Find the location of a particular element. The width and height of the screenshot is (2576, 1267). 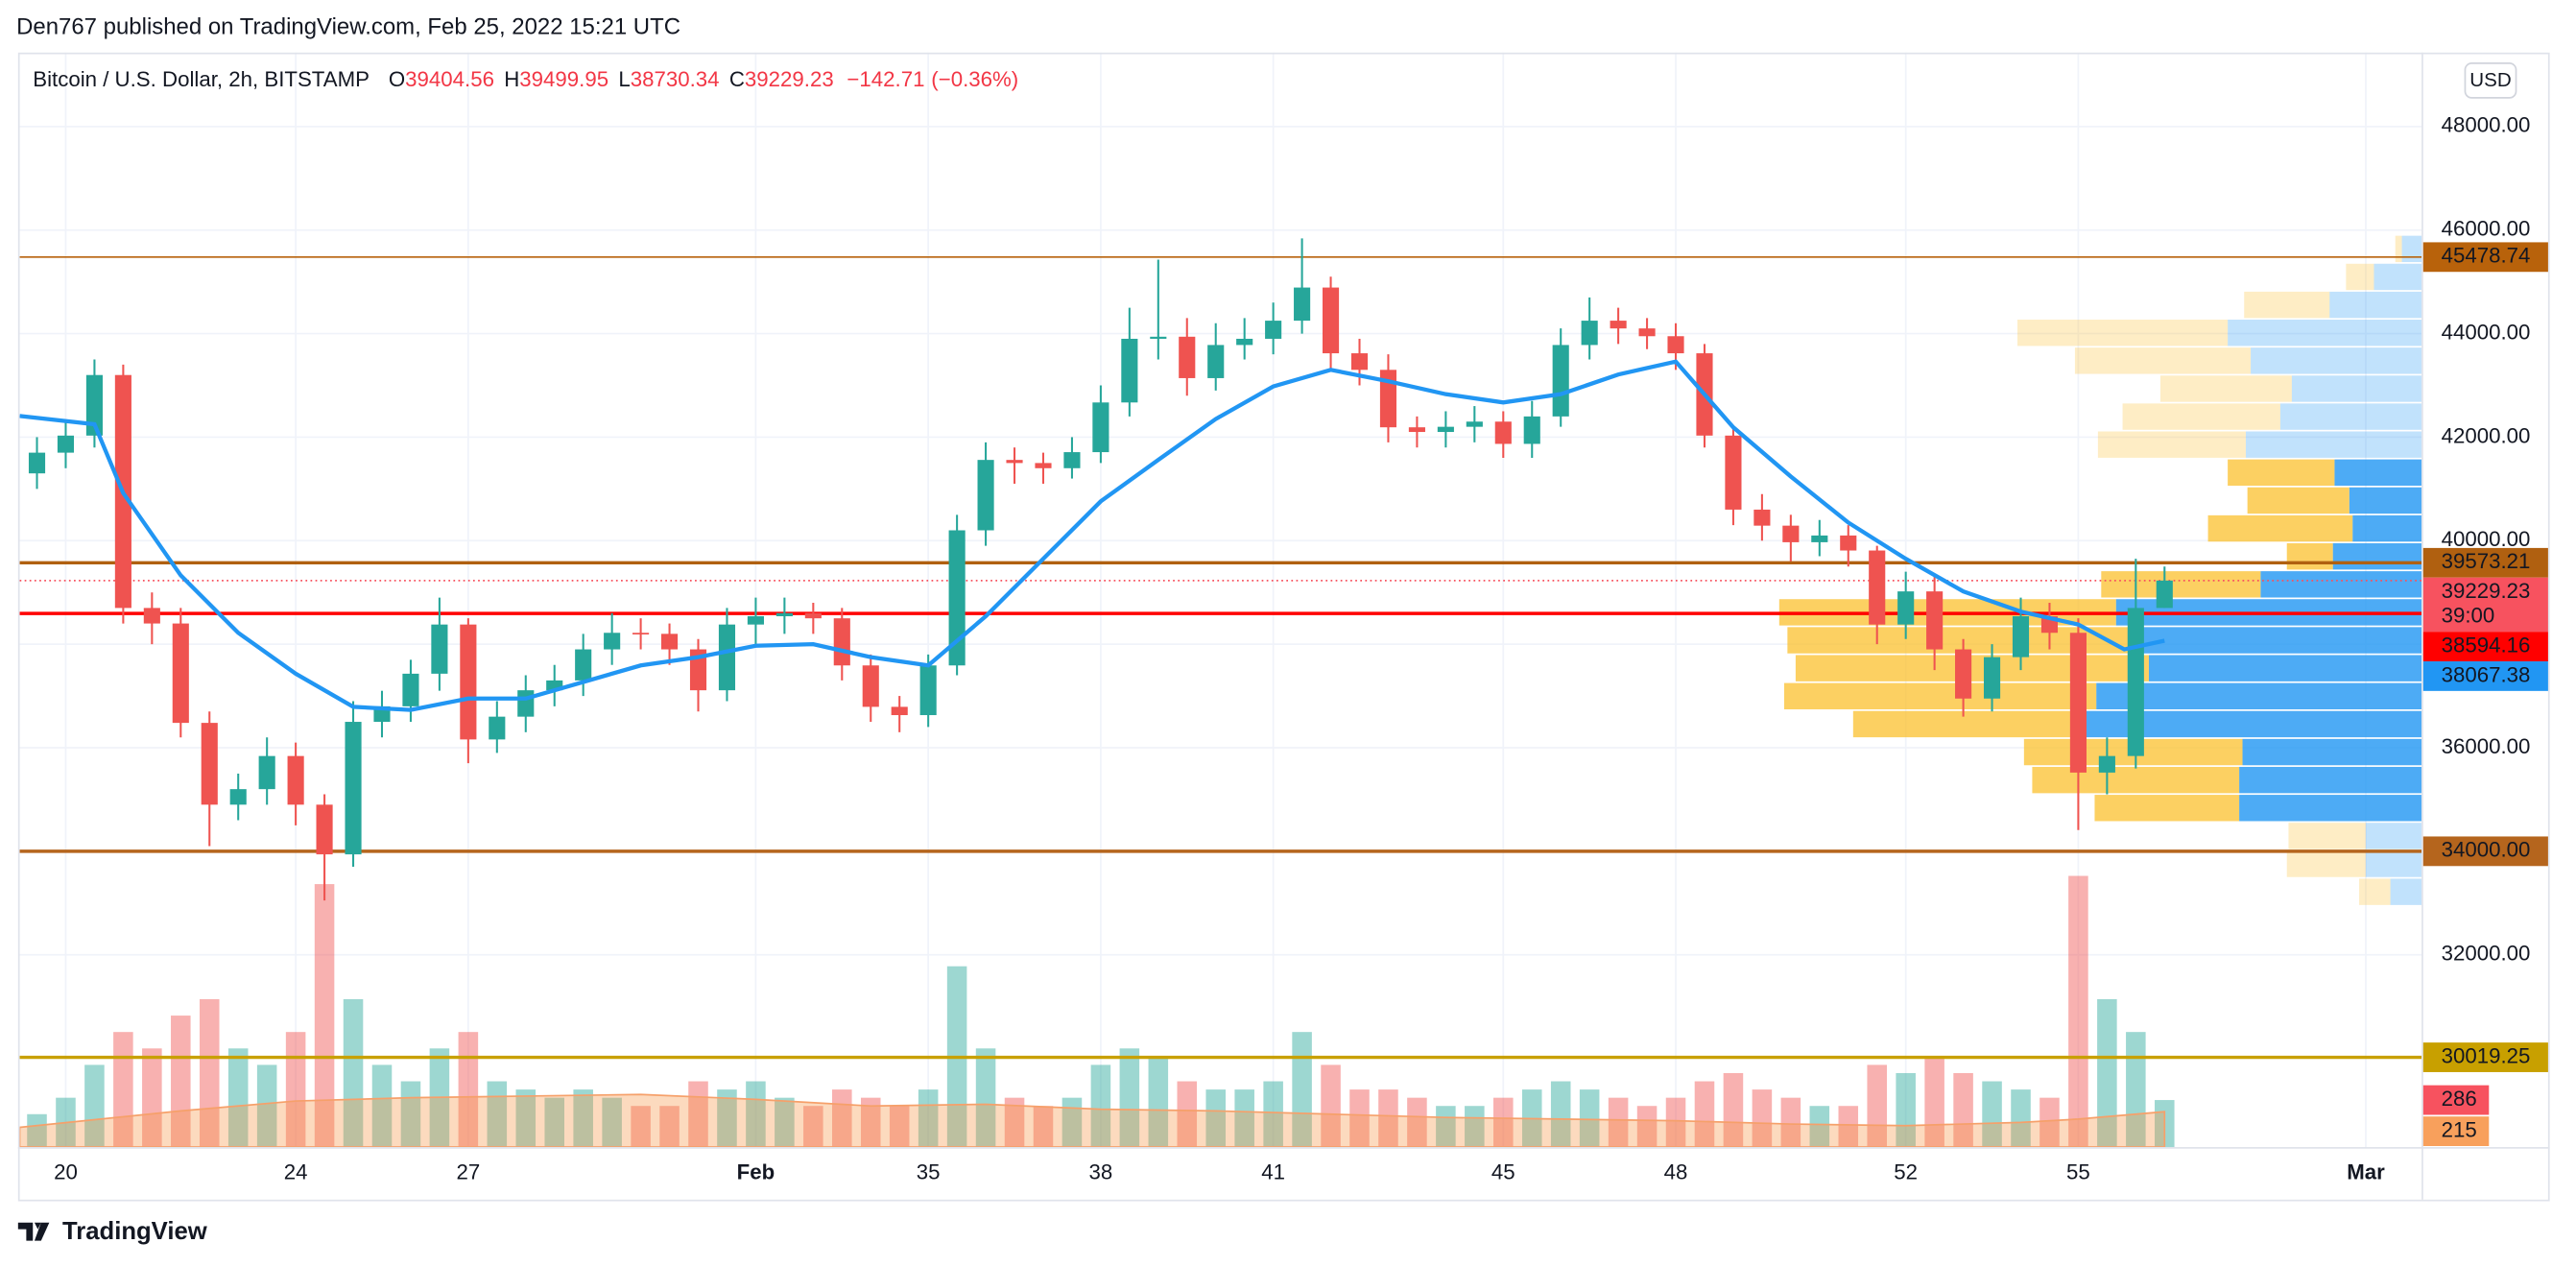

currency-button: USD is located at coordinates (2490, 80).